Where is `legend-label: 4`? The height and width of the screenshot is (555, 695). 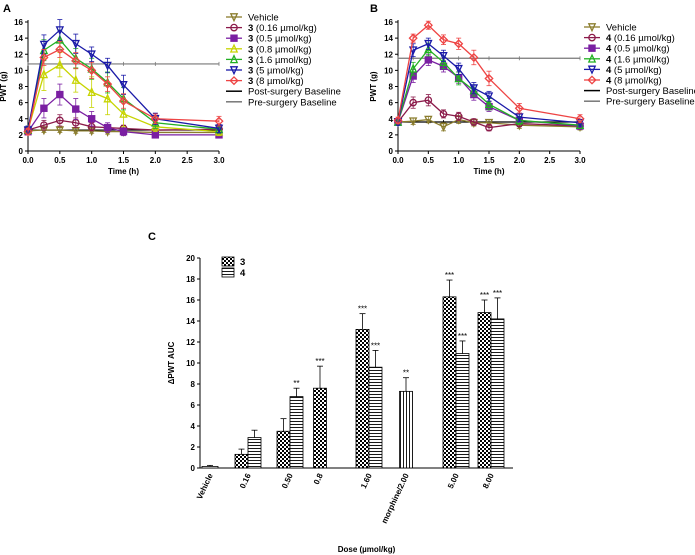
legend-label: 4 is located at coordinates (243, 273).